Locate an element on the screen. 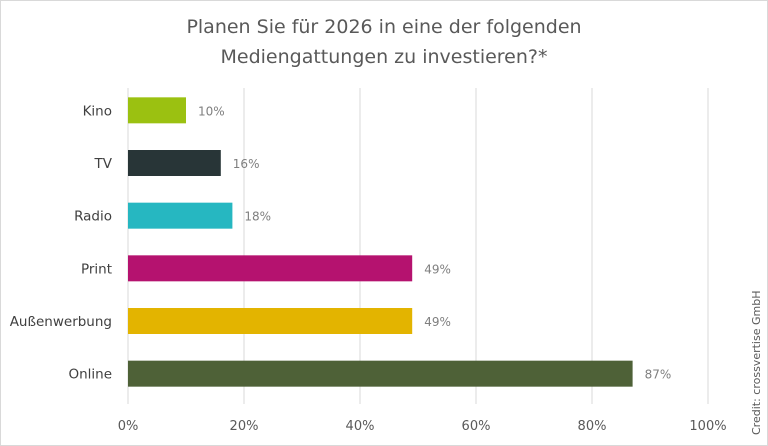 The width and height of the screenshot is (768, 446). x-tick-label: 100% is located at coordinates (707, 426).